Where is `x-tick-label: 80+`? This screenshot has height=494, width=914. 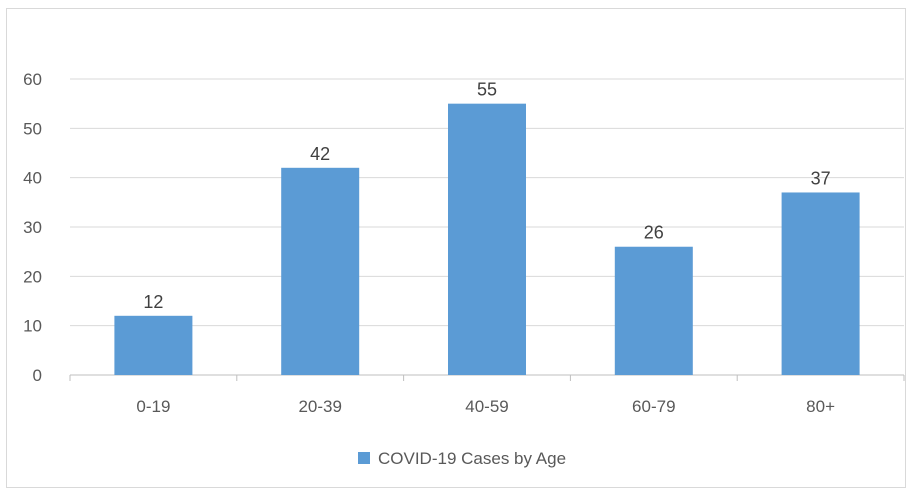
x-tick-label: 80+ is located at coordinates (820, 406).